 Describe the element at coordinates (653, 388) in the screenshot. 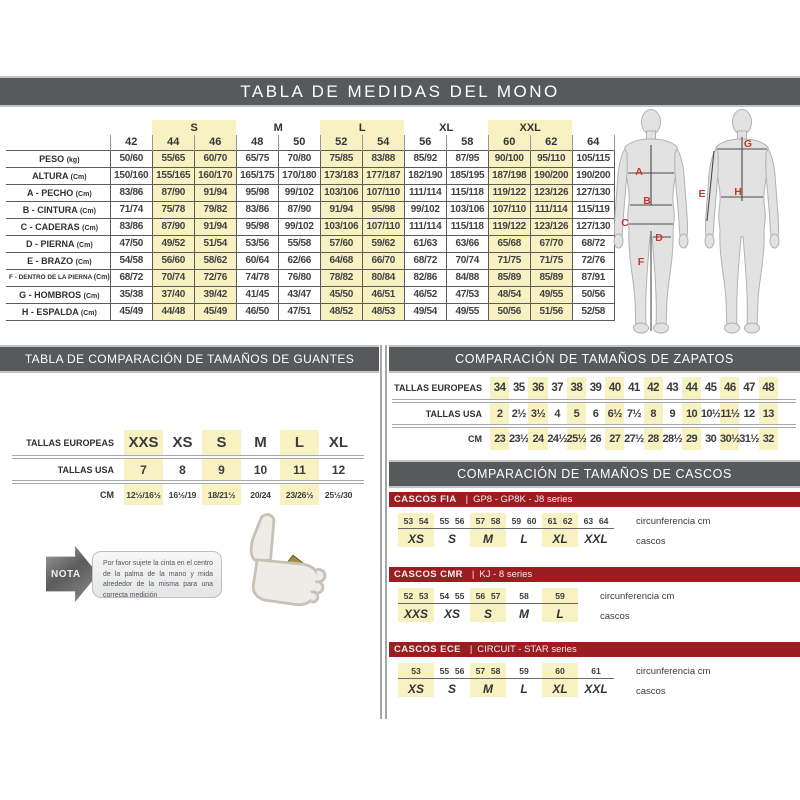

I see `size-value: 42` at that location.